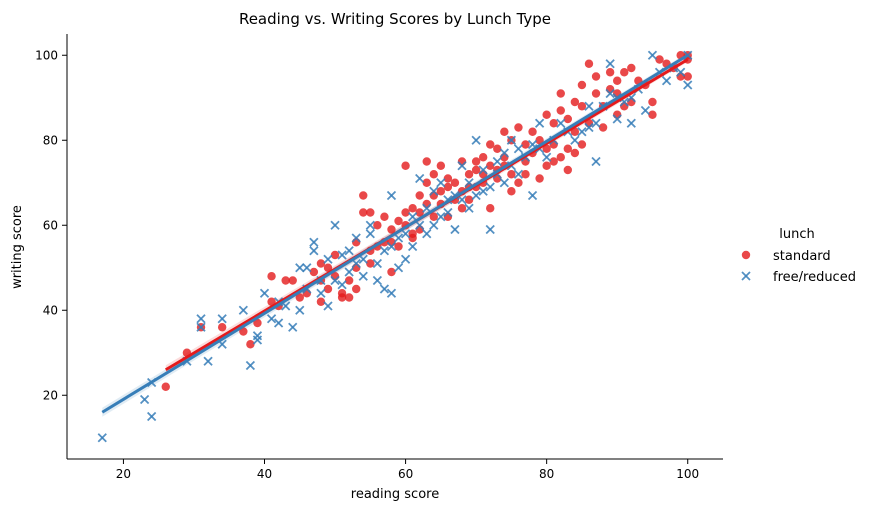 Image resolution: width=873 pixels, height=512 pixels. I want to click on y-tick-label: 40, so click(50, 310).